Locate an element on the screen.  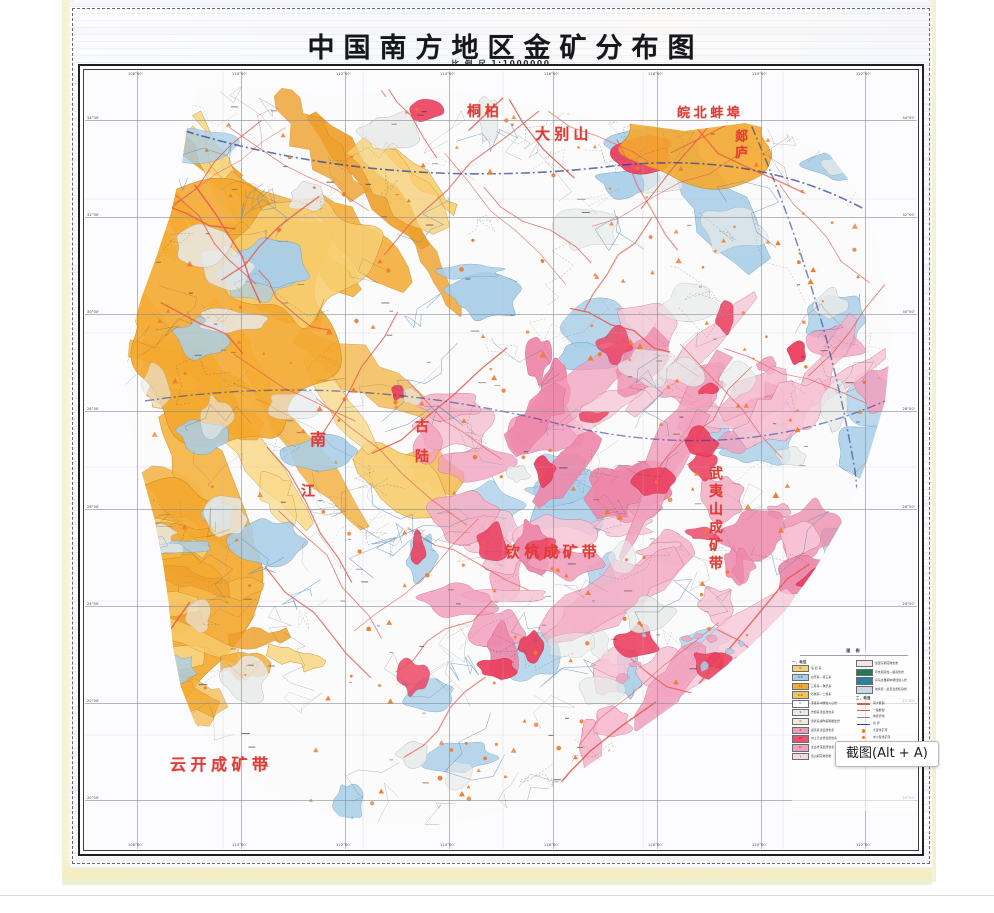
legend-item-label: 三叠系－侏罗系 is located at coordinates (821, 685).